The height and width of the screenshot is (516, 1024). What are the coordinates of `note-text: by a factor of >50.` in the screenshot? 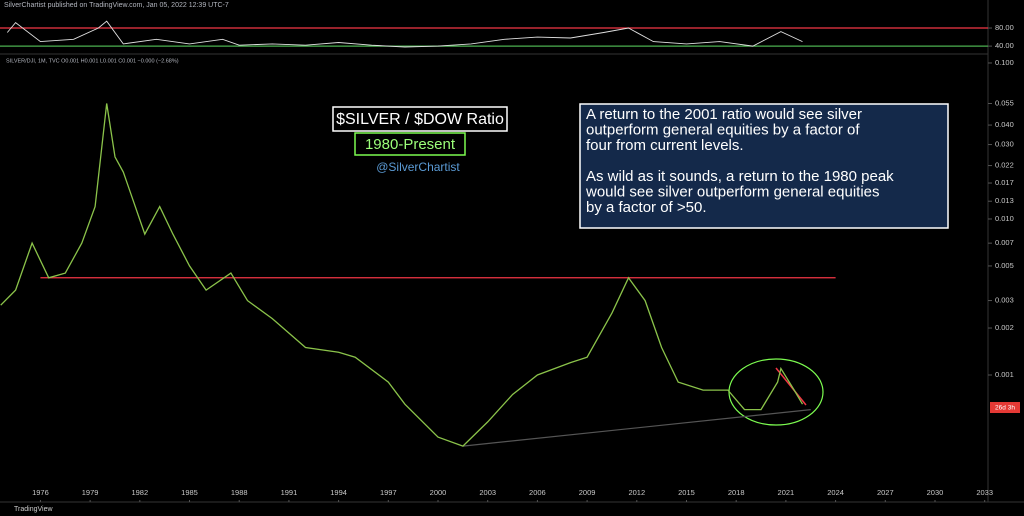 It's located at (646, 207).